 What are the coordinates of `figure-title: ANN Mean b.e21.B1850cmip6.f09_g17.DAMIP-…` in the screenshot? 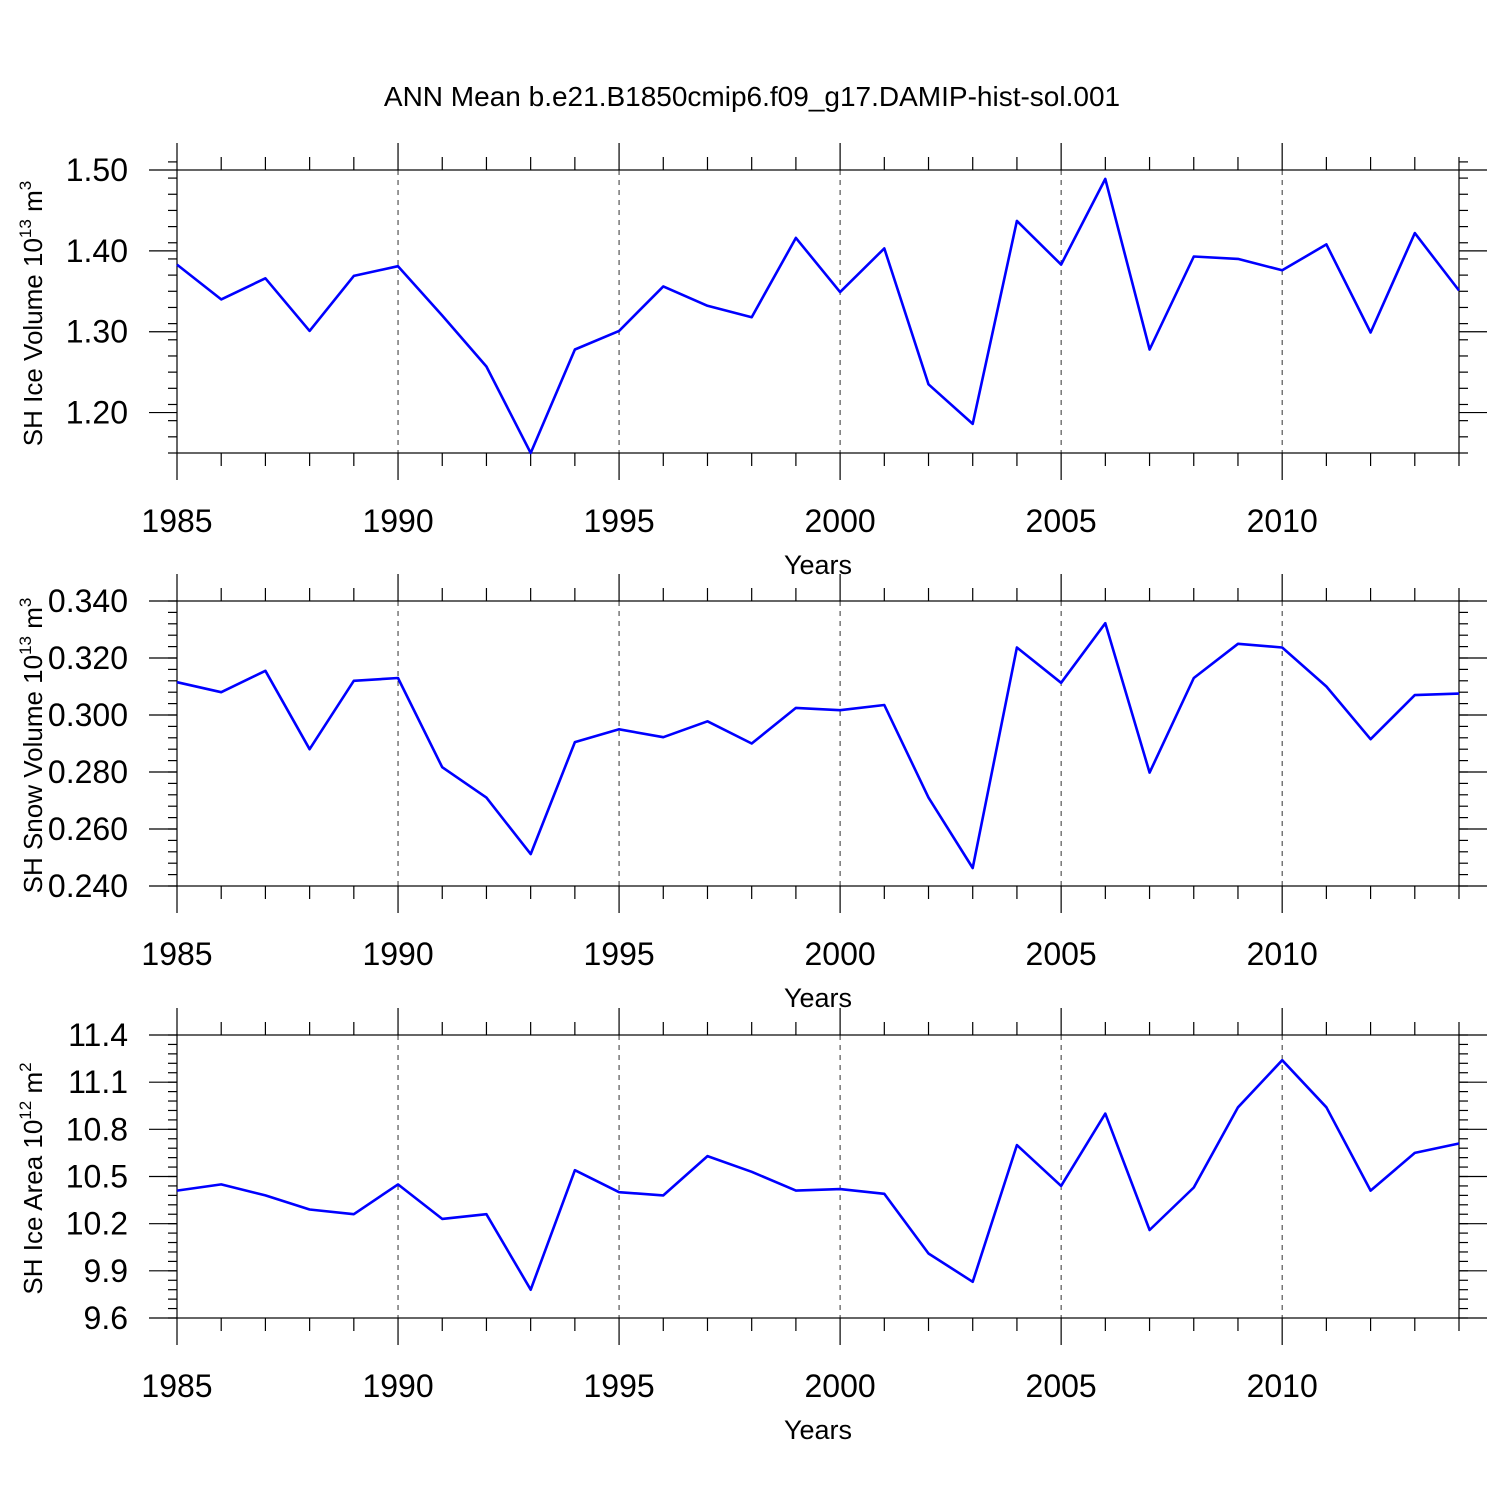 It's located at (752, 96).